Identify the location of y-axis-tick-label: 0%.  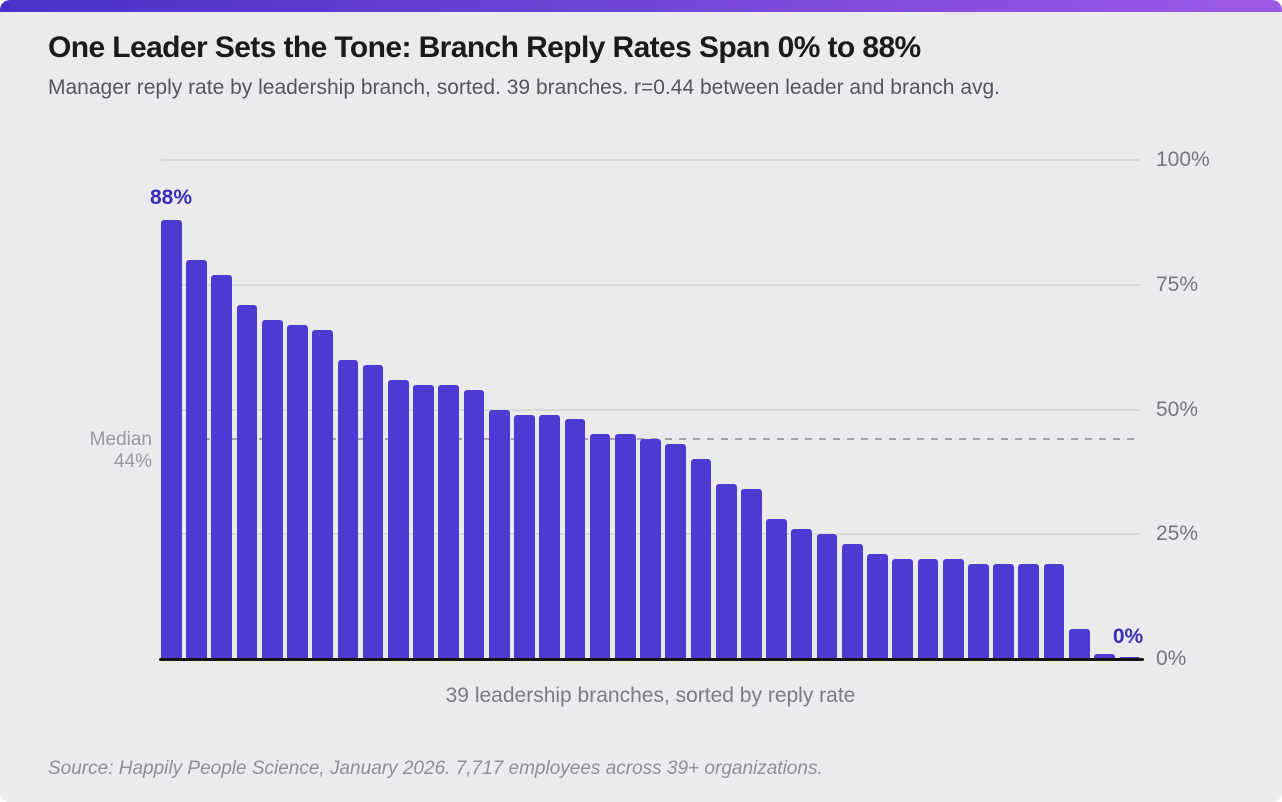
(1171, 658).